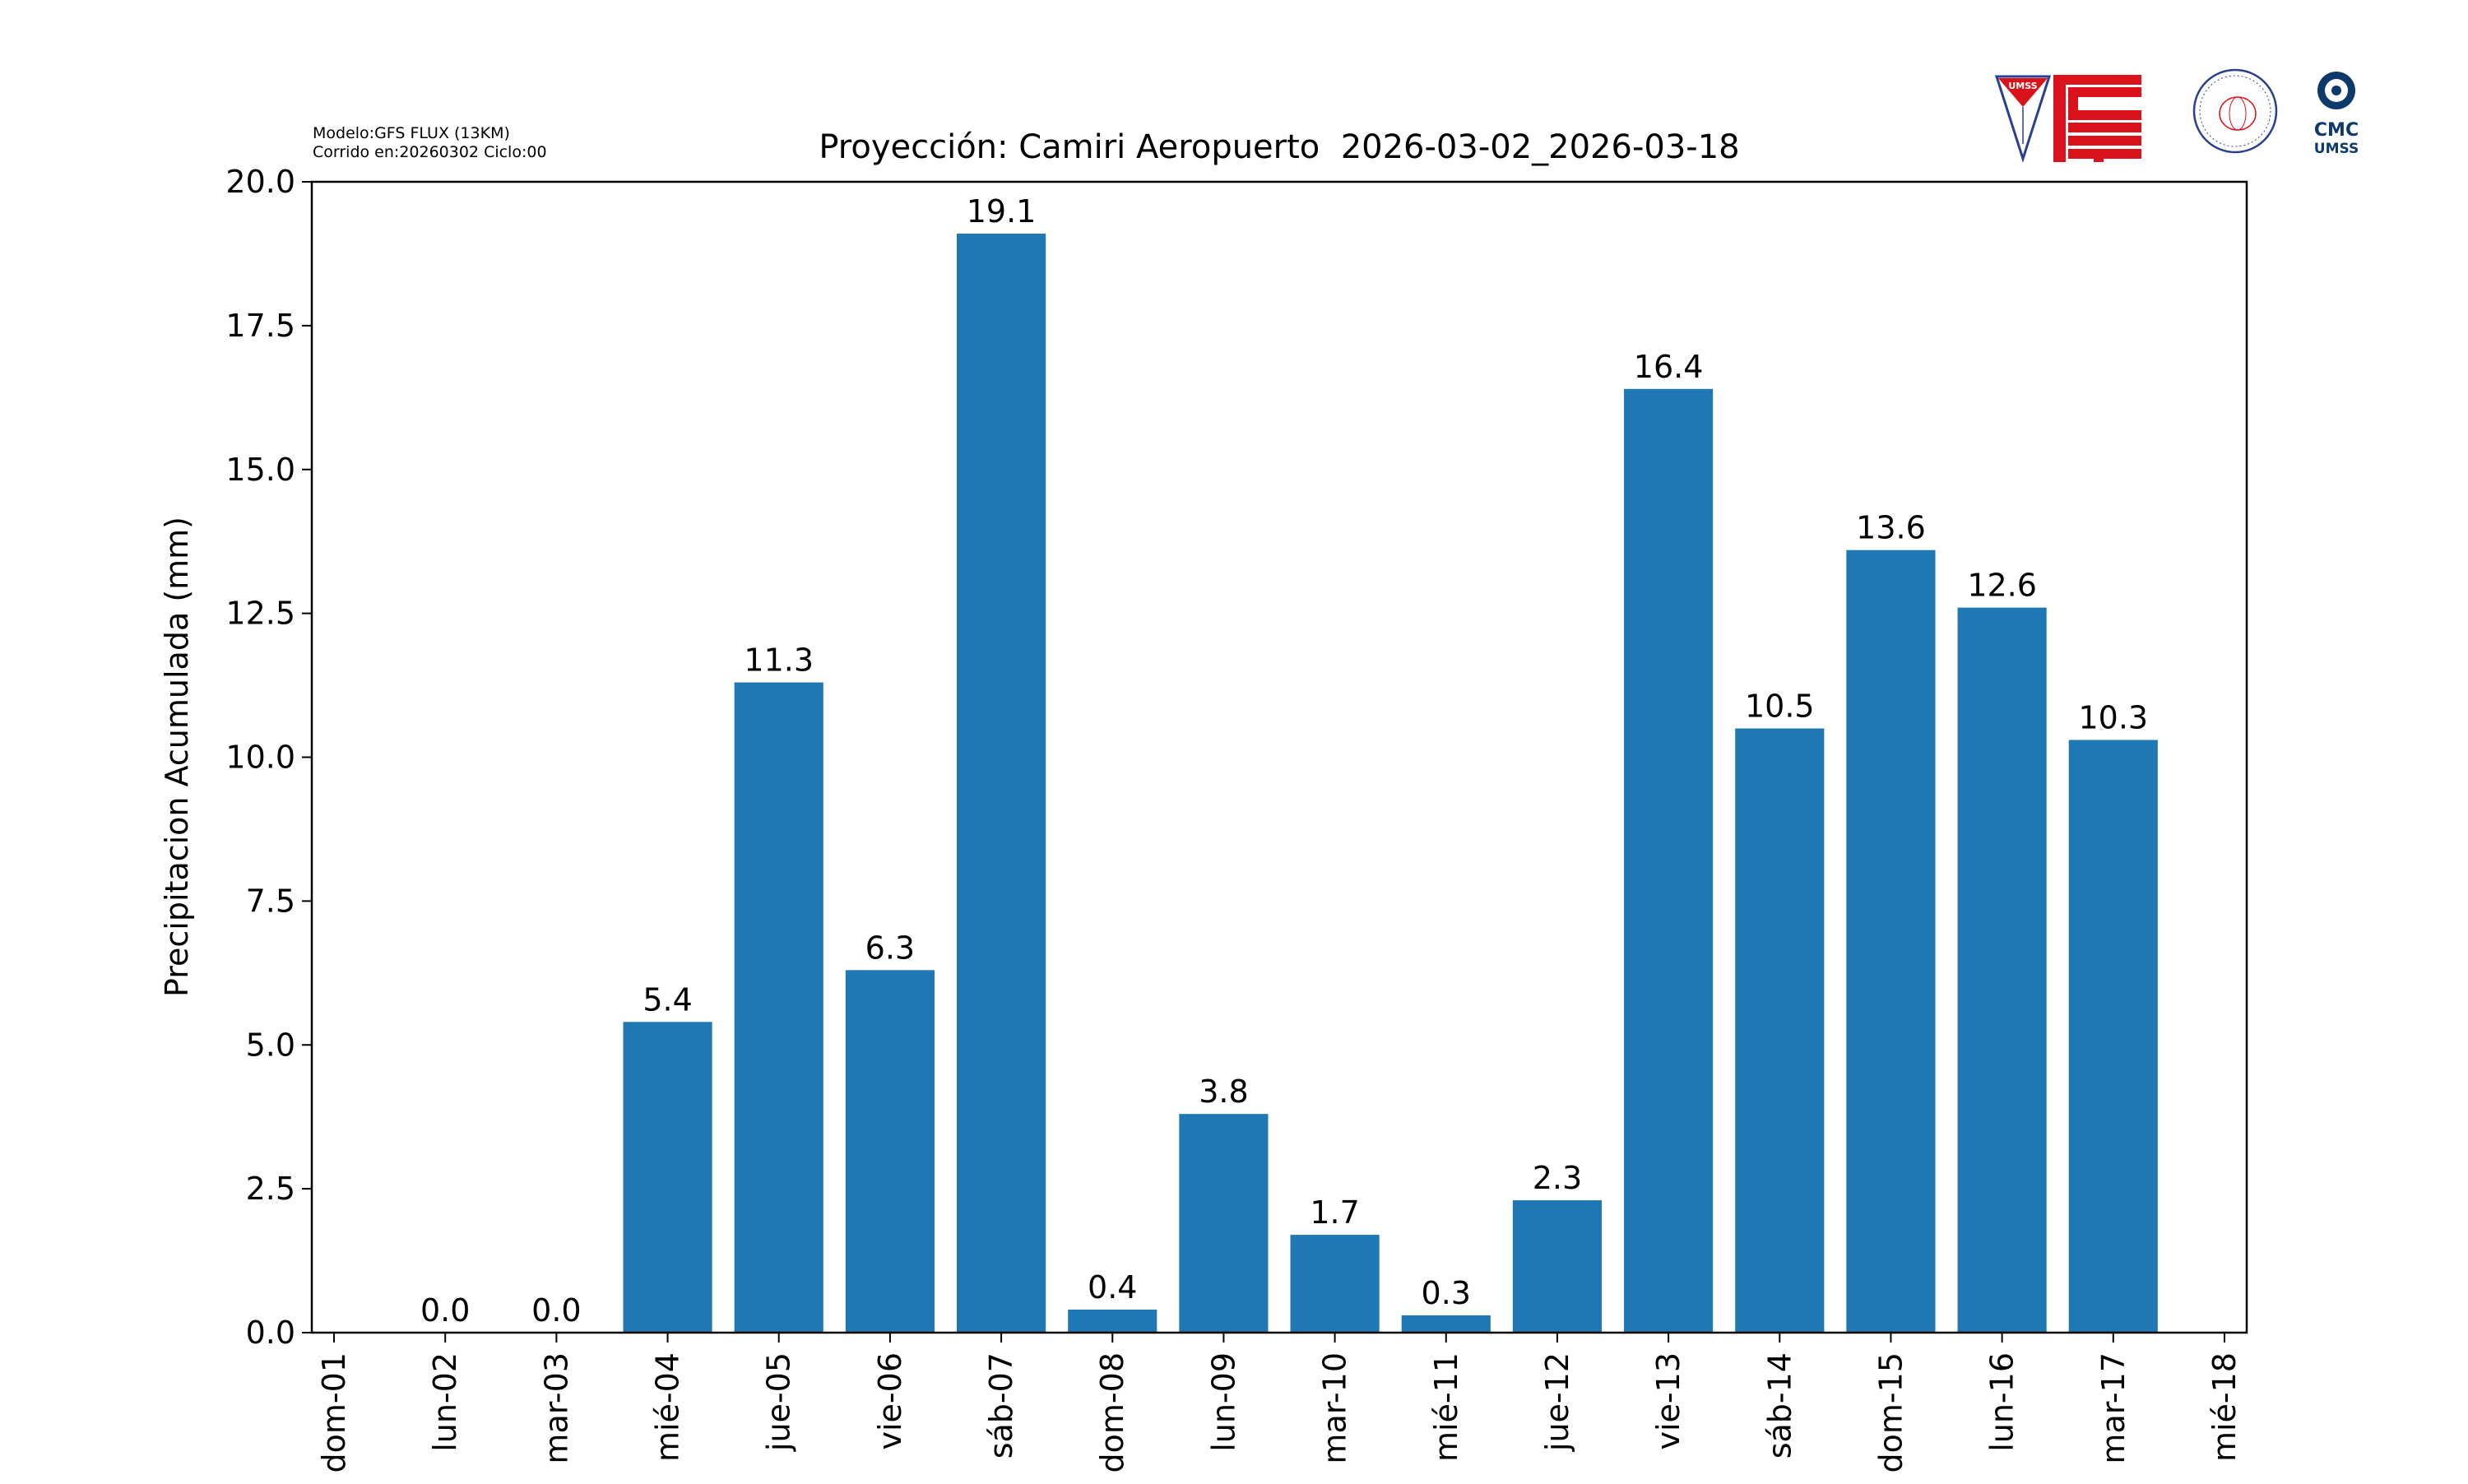  Describe the element at coordinates (430, 152) in the screenshot. I see `model-info-line2: Corrido en:20260302 Ciclo:00` at that location.